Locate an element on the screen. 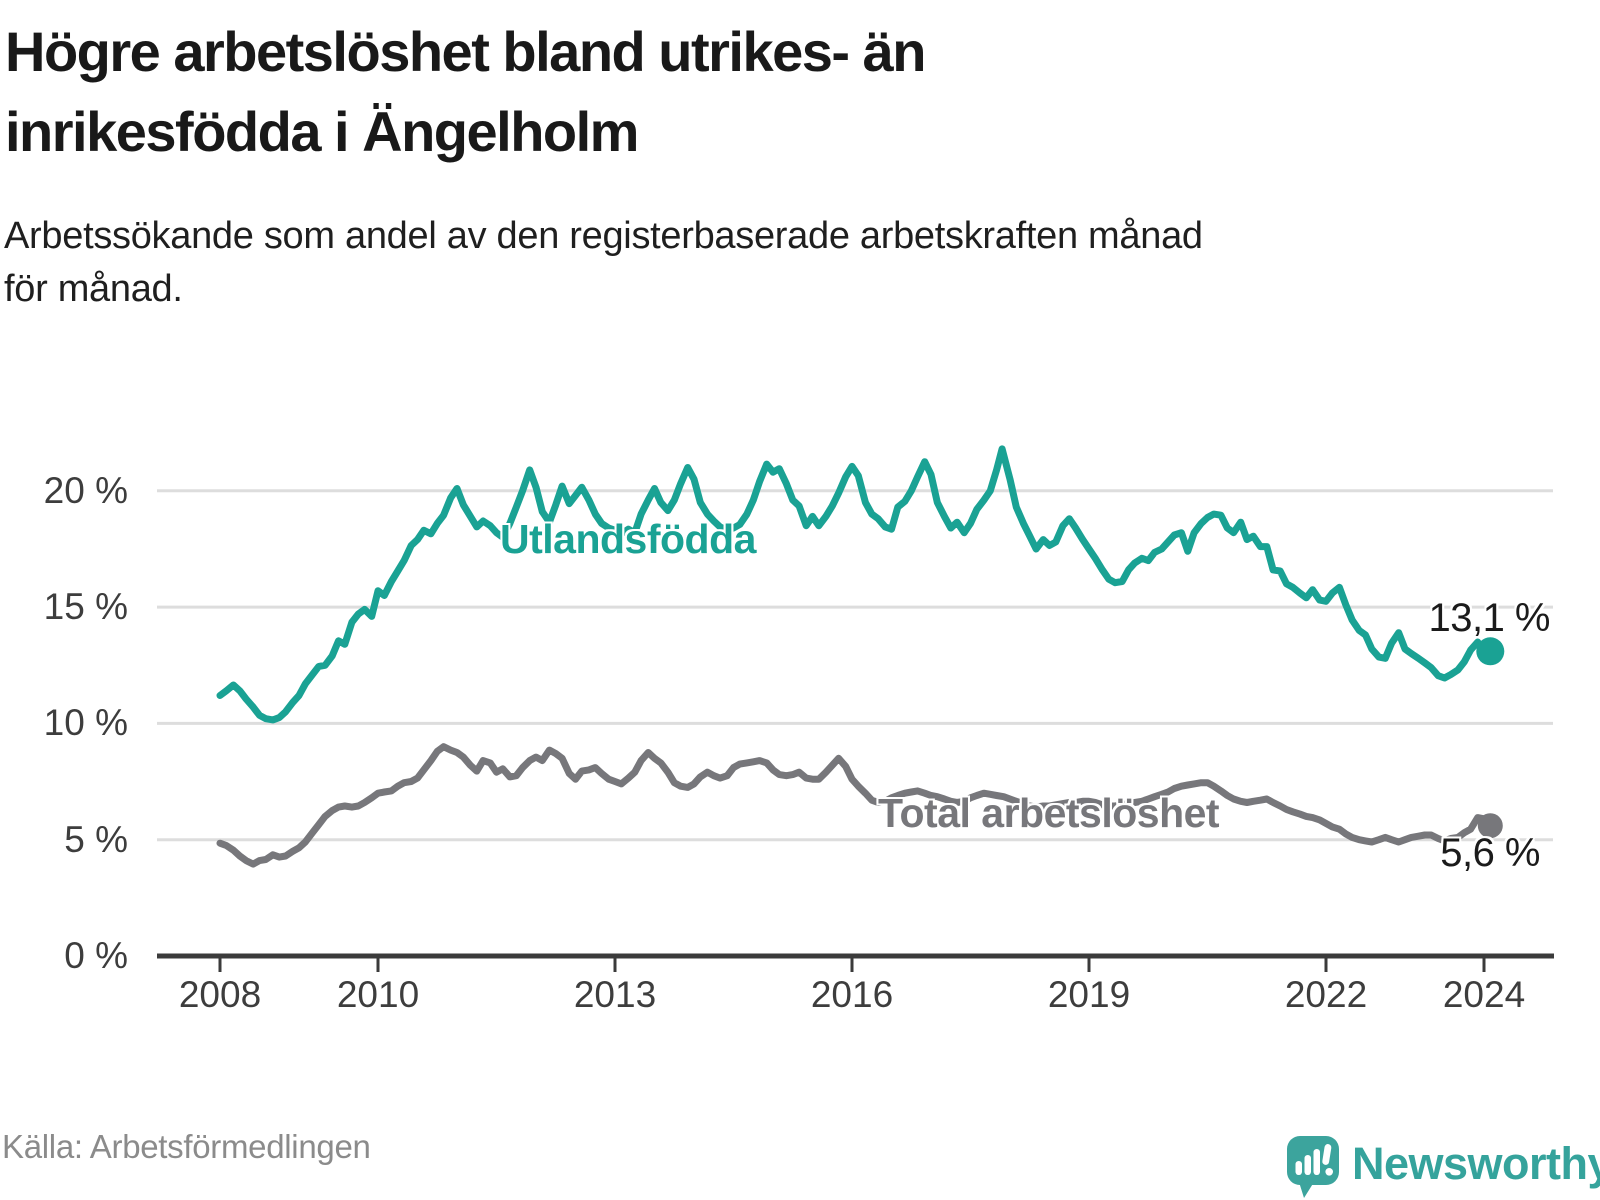 The width and height of the screenshot is (1600, 1200). newsworthy-logo-text: Newsworthy is located at coordinates (1476, 1163).